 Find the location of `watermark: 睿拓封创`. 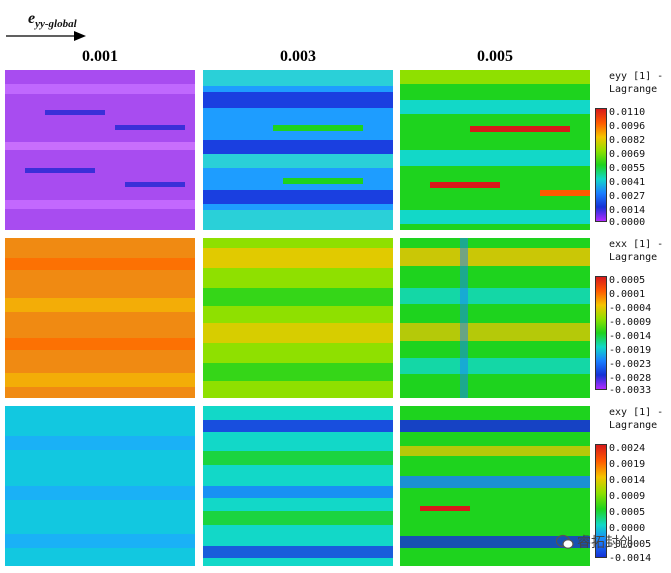

watermark: 睿拓封创 is located at coordinates (594, 542).